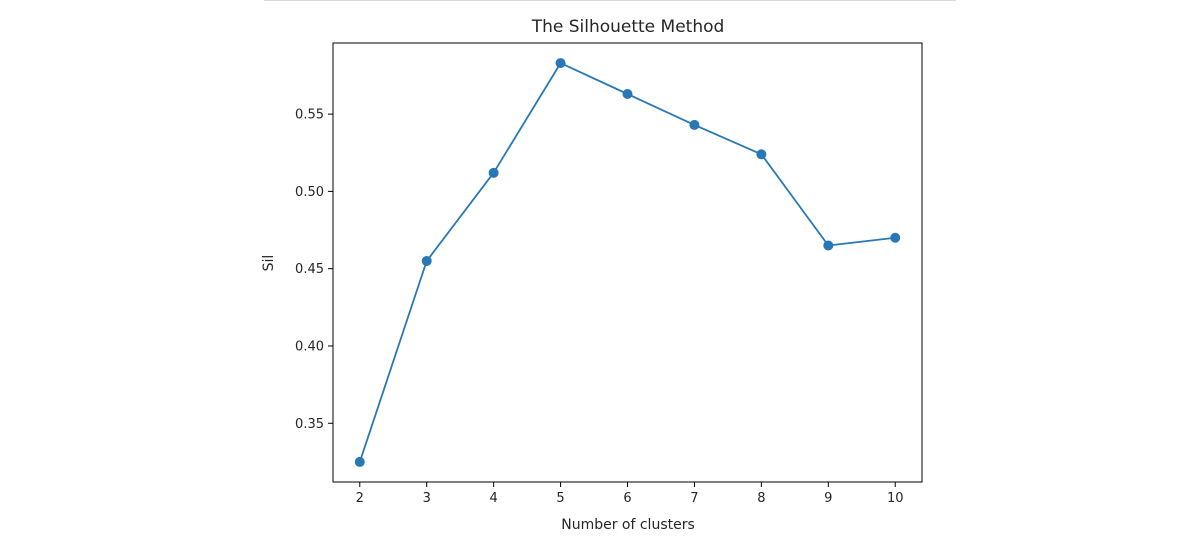 This screenshot has width=1200, height=551. Describe the element at coordinates (895, 498) in the screenshot. I see `x-tick-label: 10` at that location.